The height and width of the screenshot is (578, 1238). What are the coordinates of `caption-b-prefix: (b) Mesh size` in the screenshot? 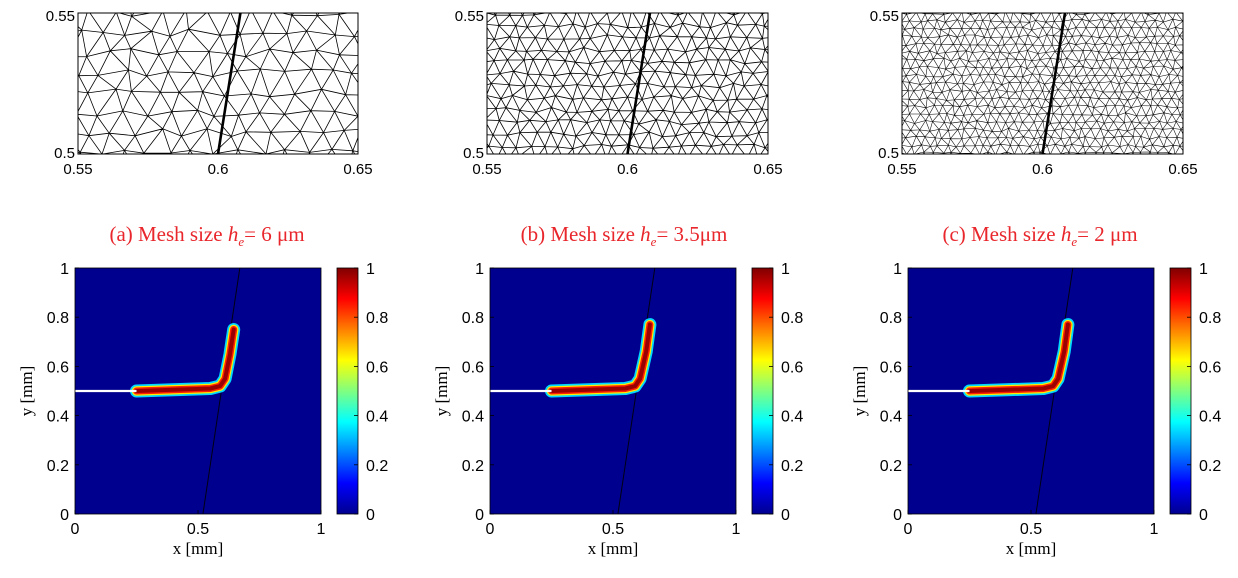 It's located at (580, 234).